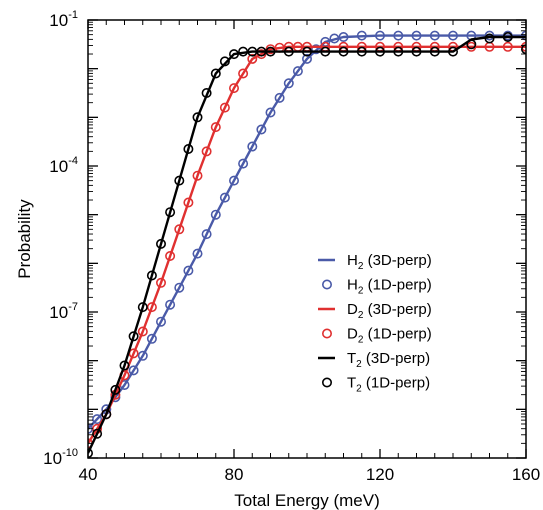 This screenshot has height=510, width=543. Describe the element at coordinates (24, 239) in the screenshot. I see `y-axis-title: Probability` at that location.